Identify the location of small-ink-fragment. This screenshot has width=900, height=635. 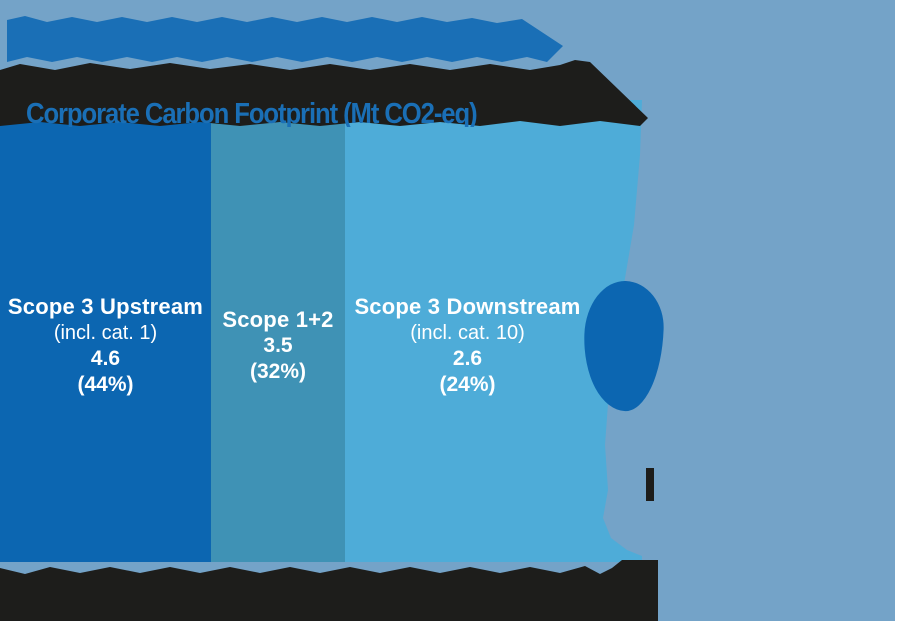
(650, 484).